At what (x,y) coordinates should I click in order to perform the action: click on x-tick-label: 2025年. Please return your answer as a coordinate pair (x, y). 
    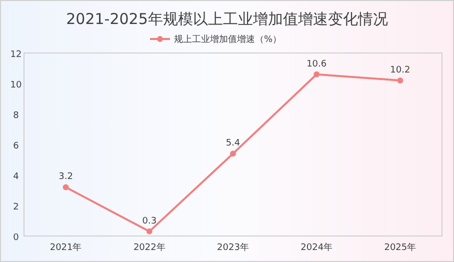
    Looking at the image, I should click on (400, 247).